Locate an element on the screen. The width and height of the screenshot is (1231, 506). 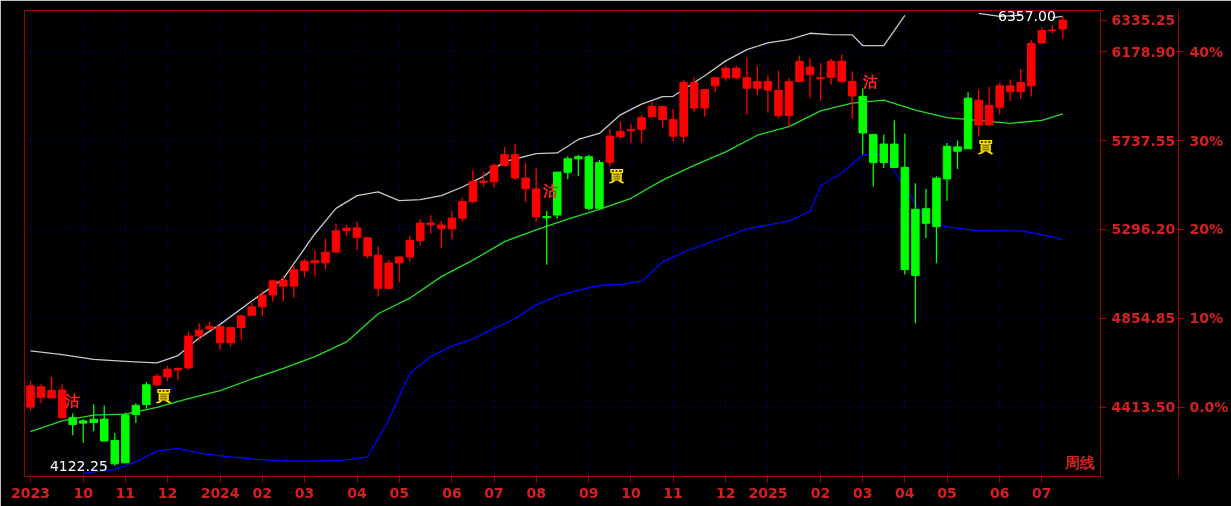
x-tick-label: 2024 is located at coordinates (220, 492).